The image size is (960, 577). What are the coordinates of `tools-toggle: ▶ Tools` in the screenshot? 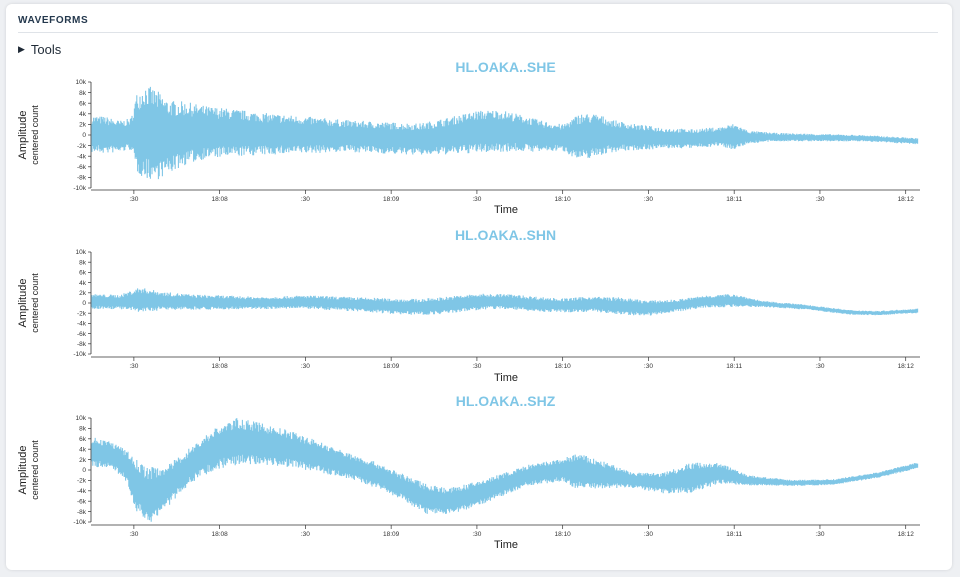 It's located at (39, 49).